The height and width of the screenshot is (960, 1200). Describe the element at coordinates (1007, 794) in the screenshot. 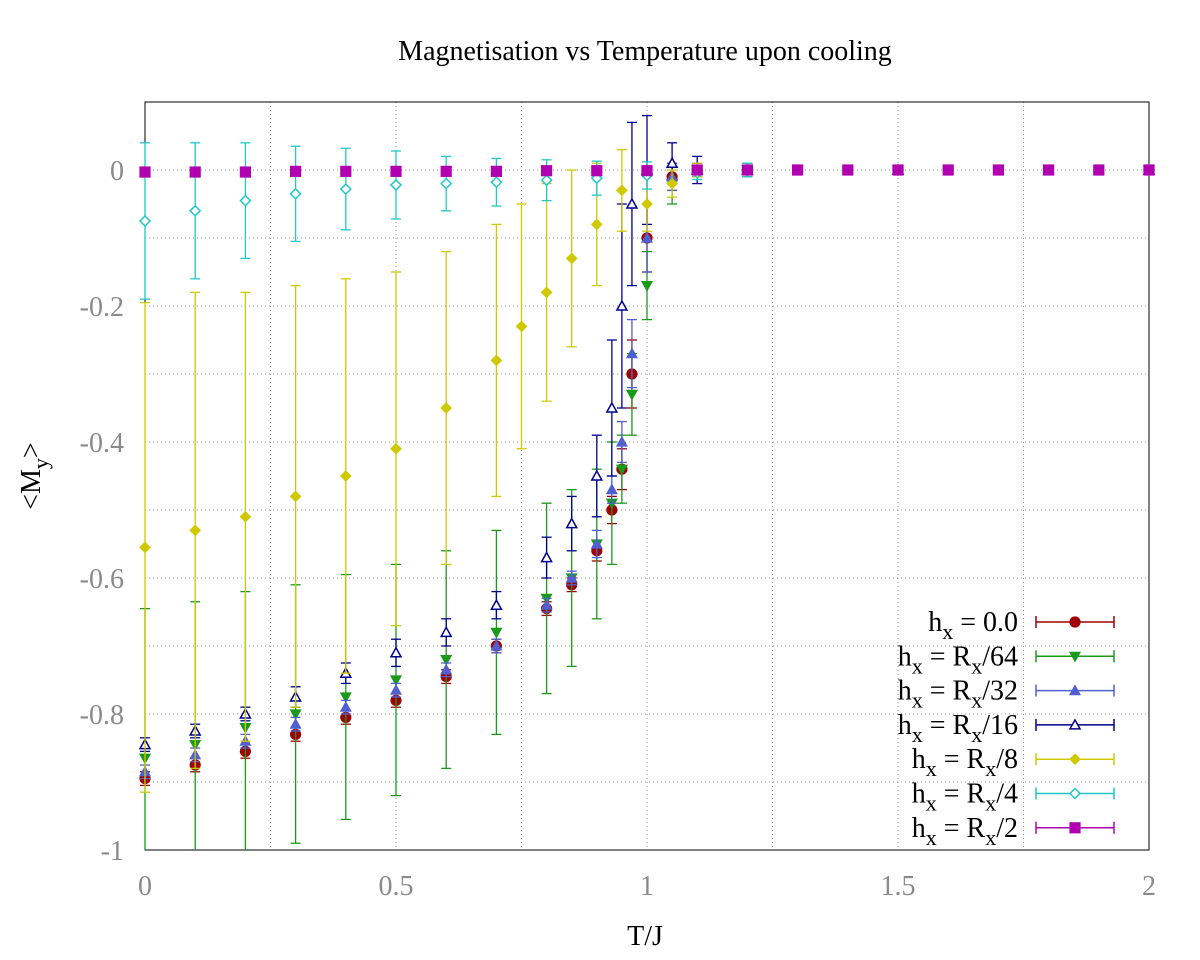

I see `legend-label-rest2: /4` at that location.